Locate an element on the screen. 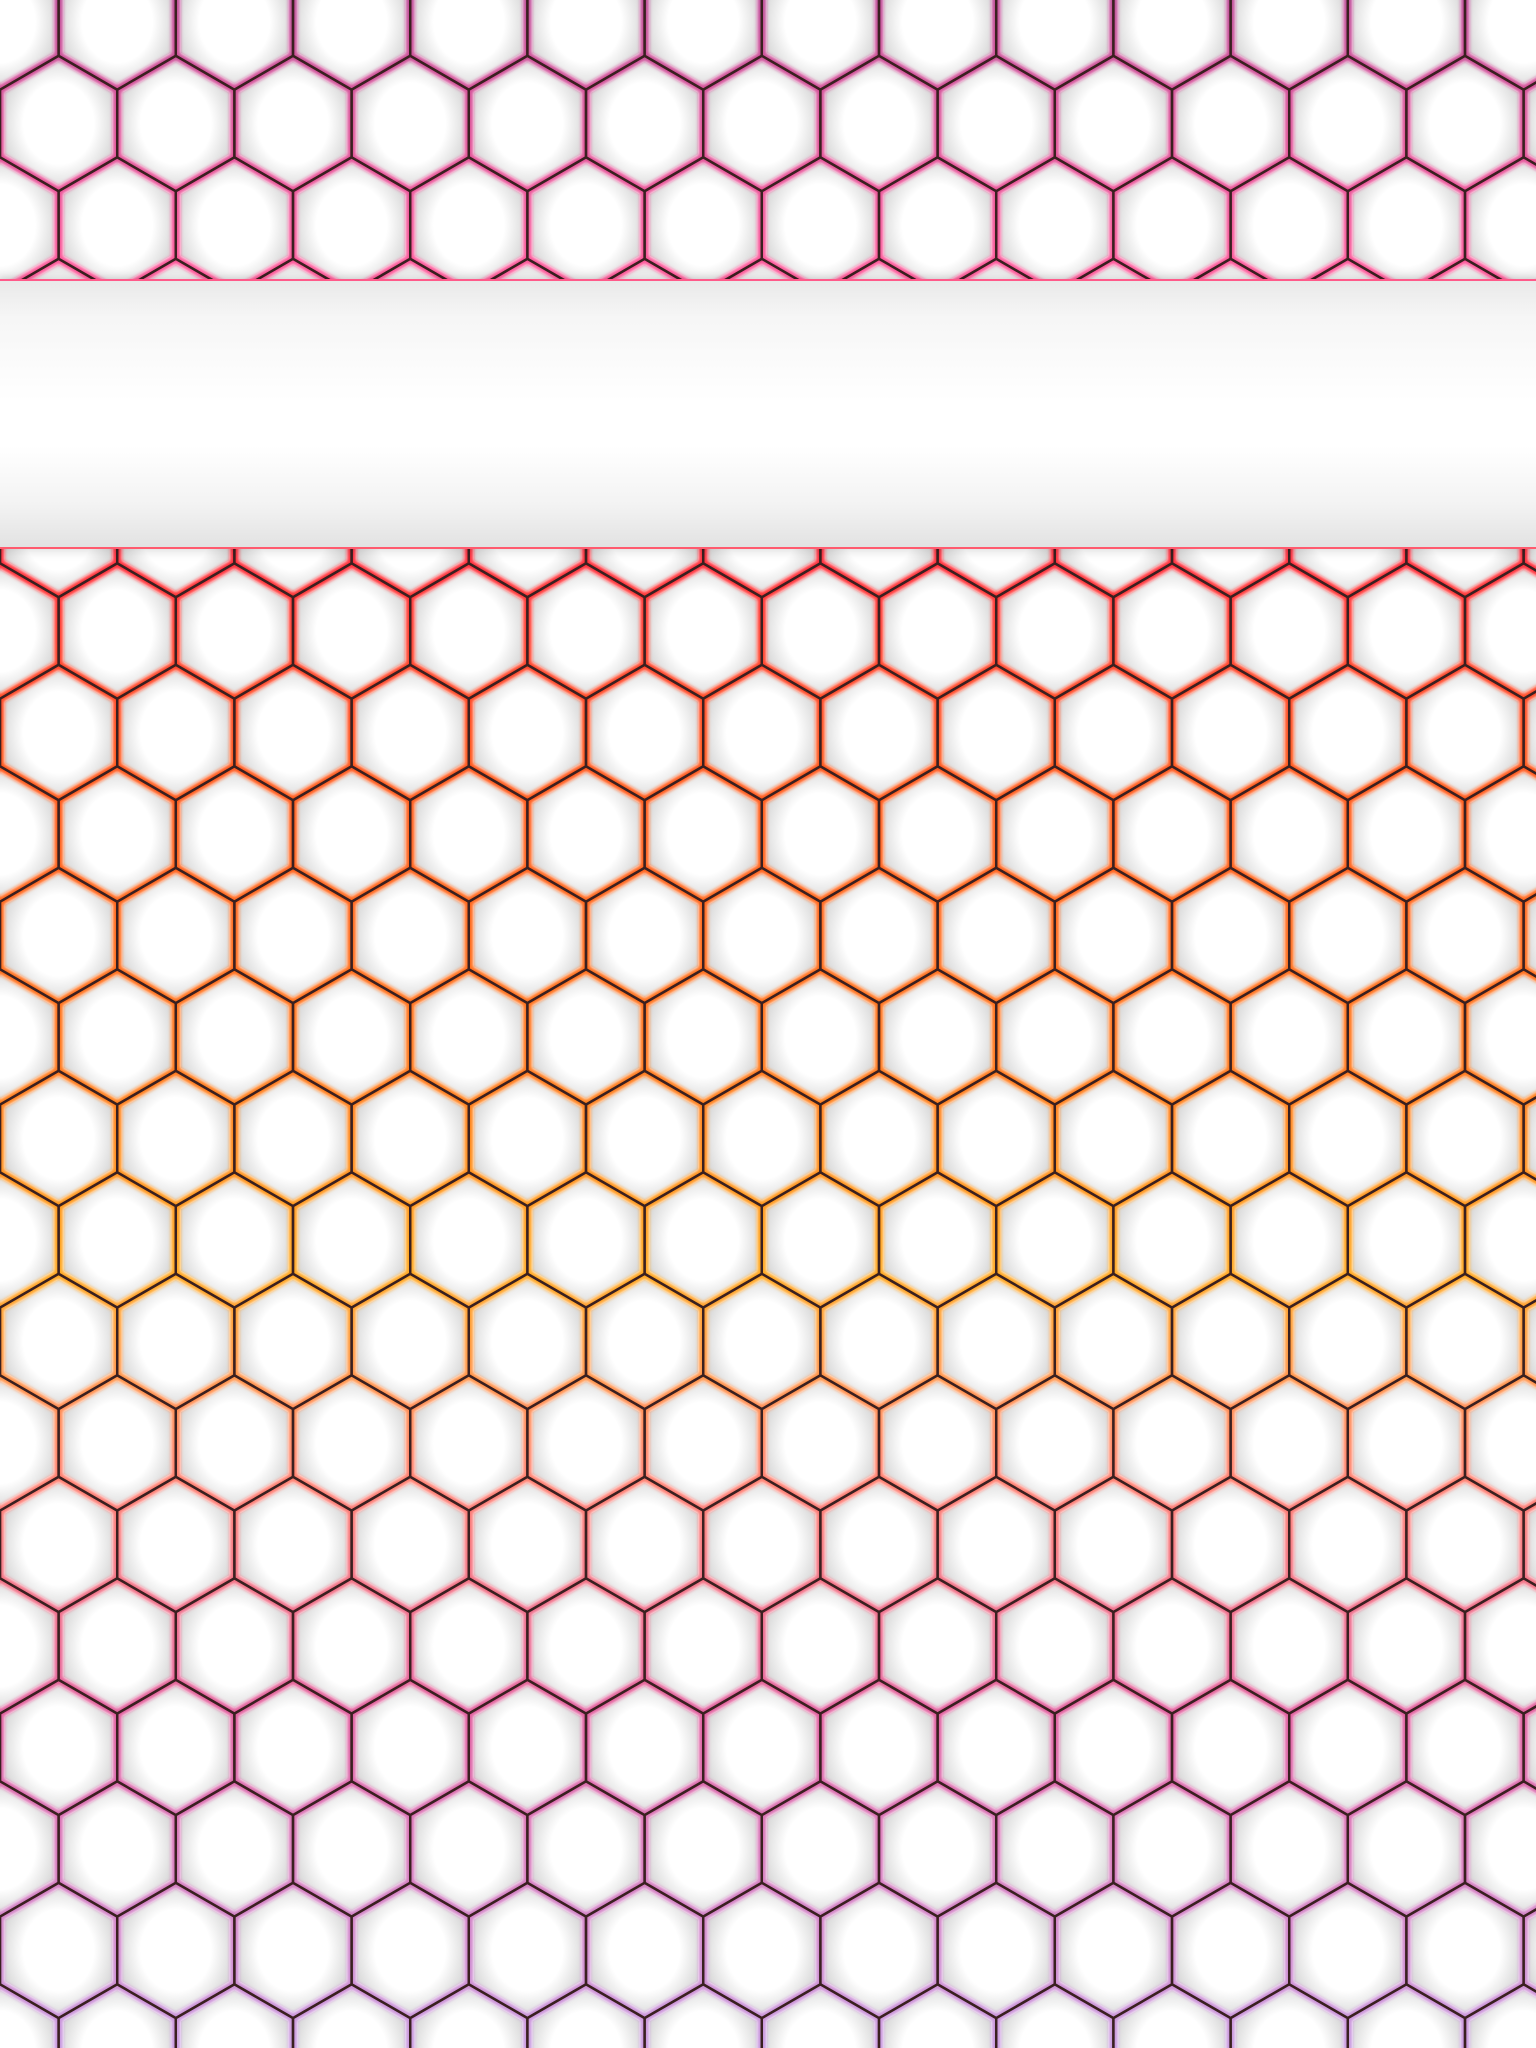 The width and height of the screenshot is (1536, 2048). blank-banner is located at coordinates (768, 414).